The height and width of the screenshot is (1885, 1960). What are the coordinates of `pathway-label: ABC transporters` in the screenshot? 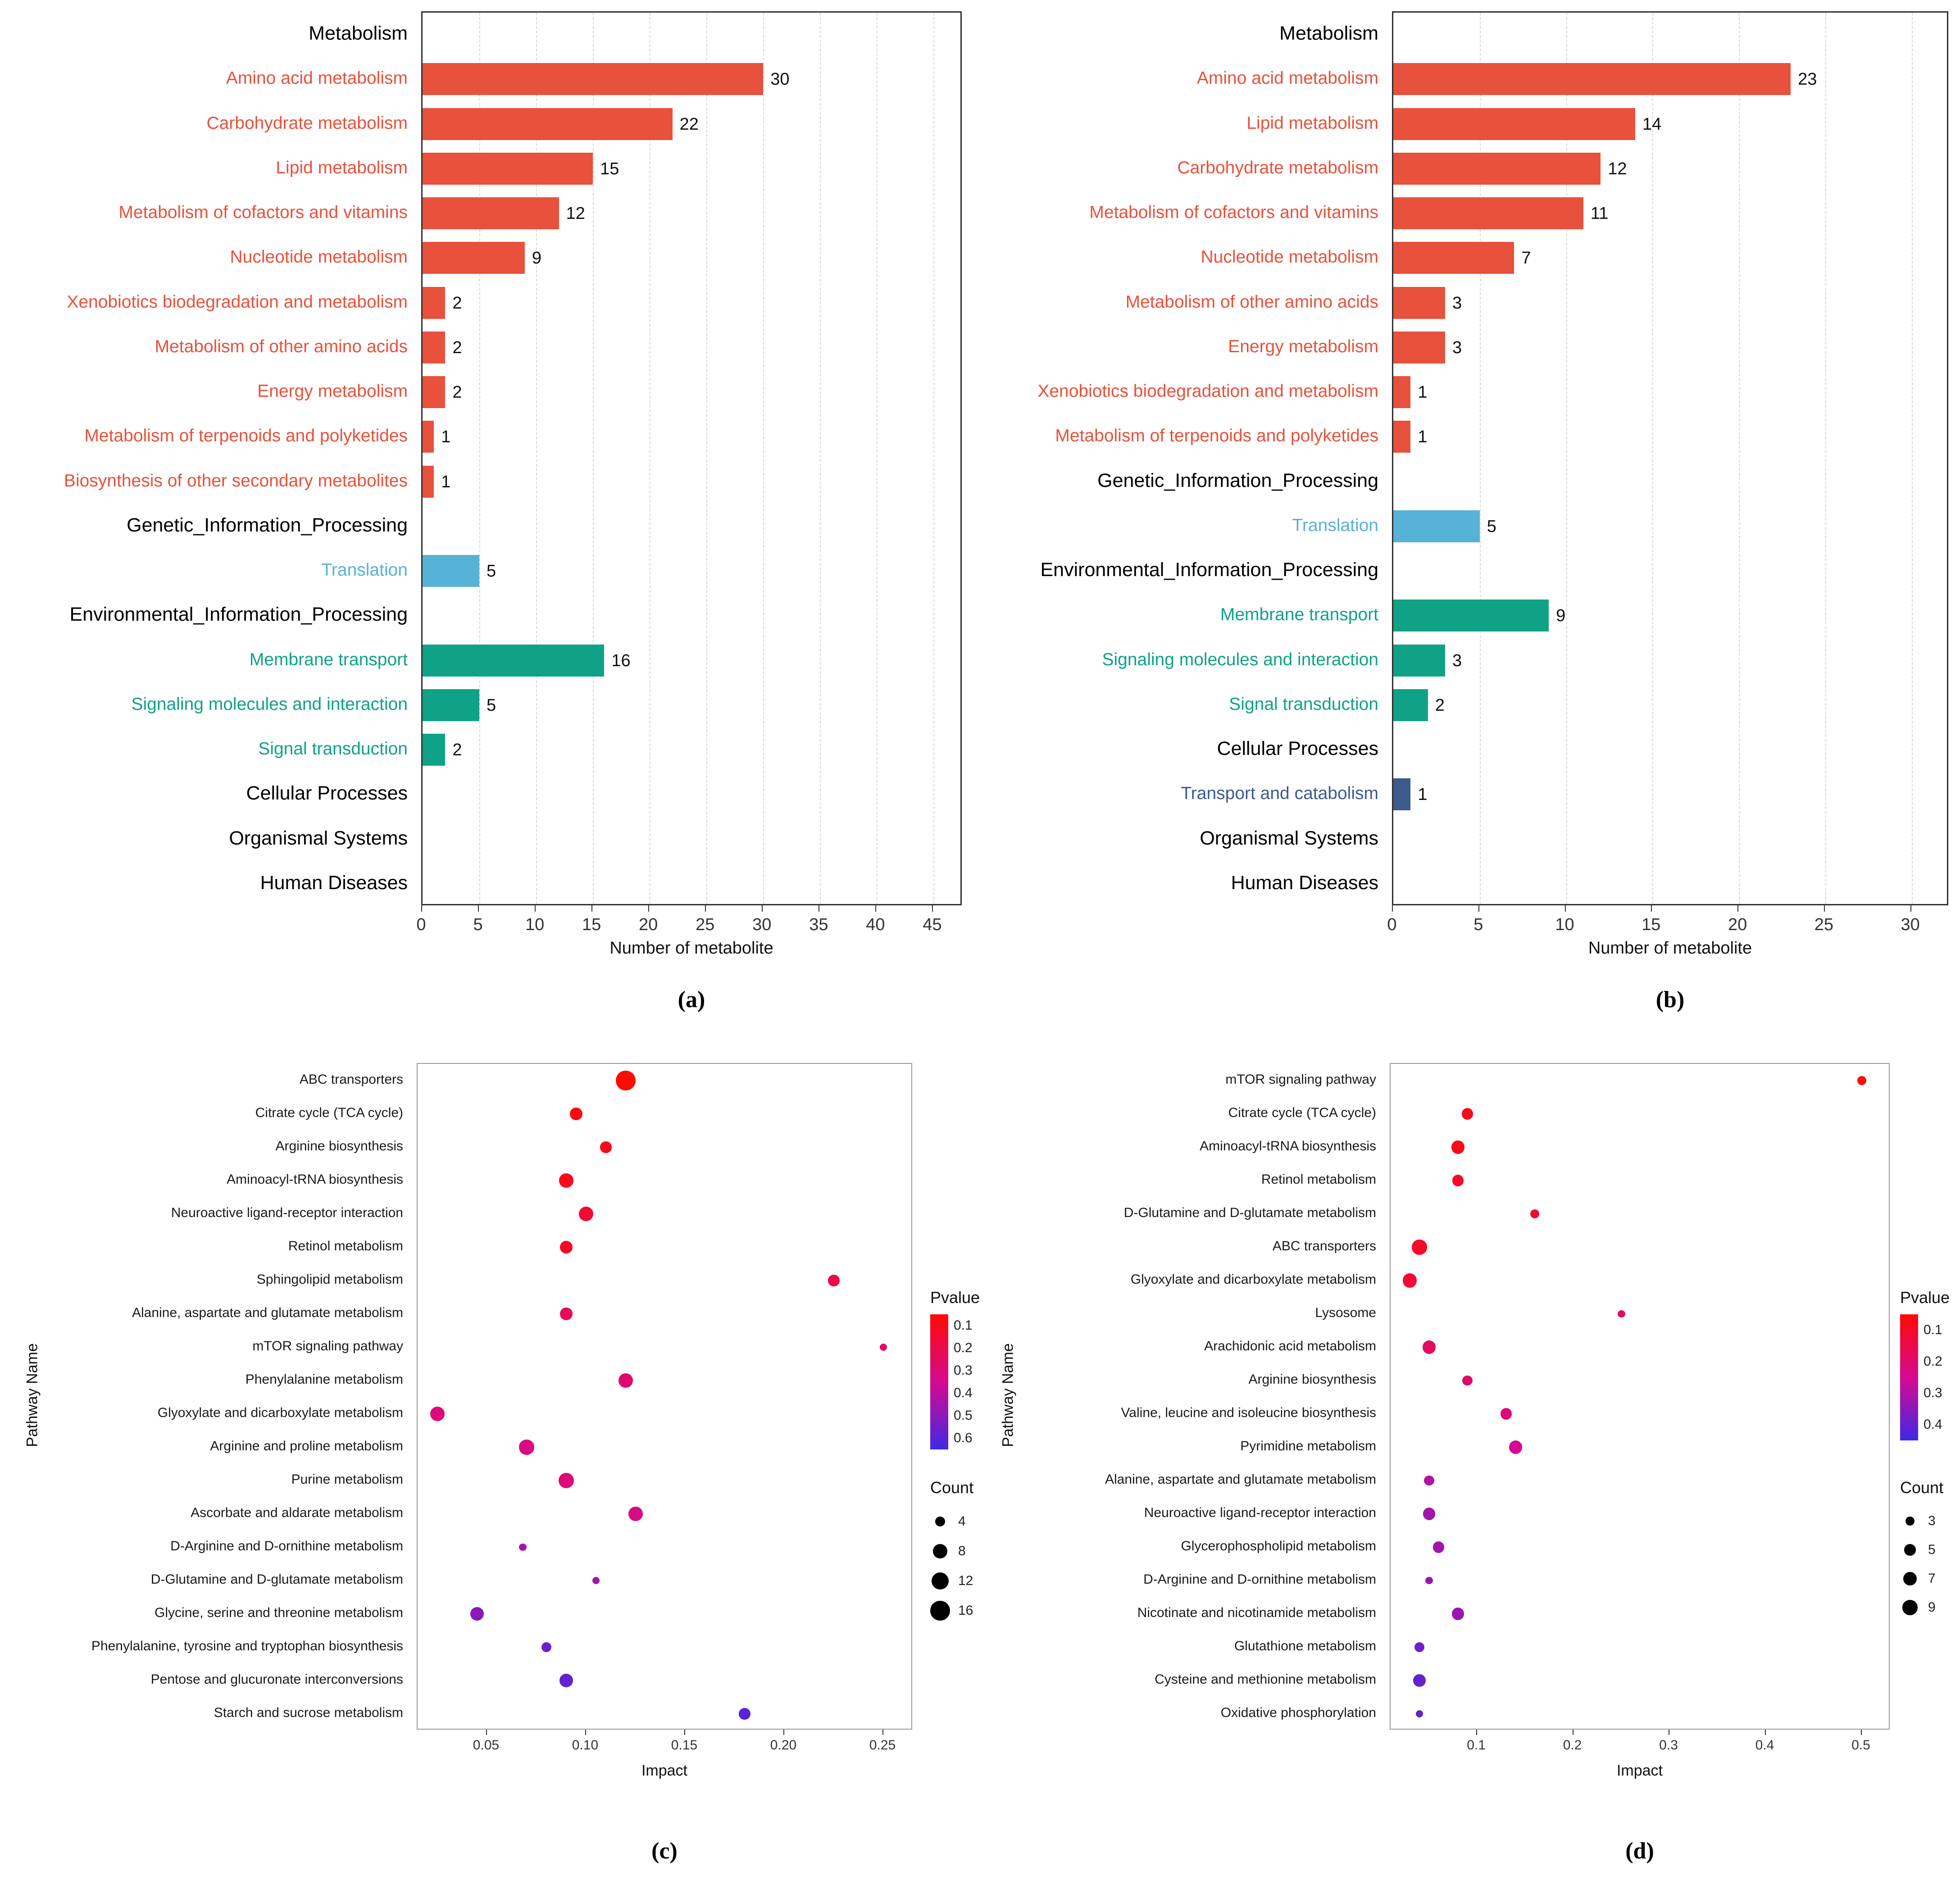 It's located at (1324, 1246).